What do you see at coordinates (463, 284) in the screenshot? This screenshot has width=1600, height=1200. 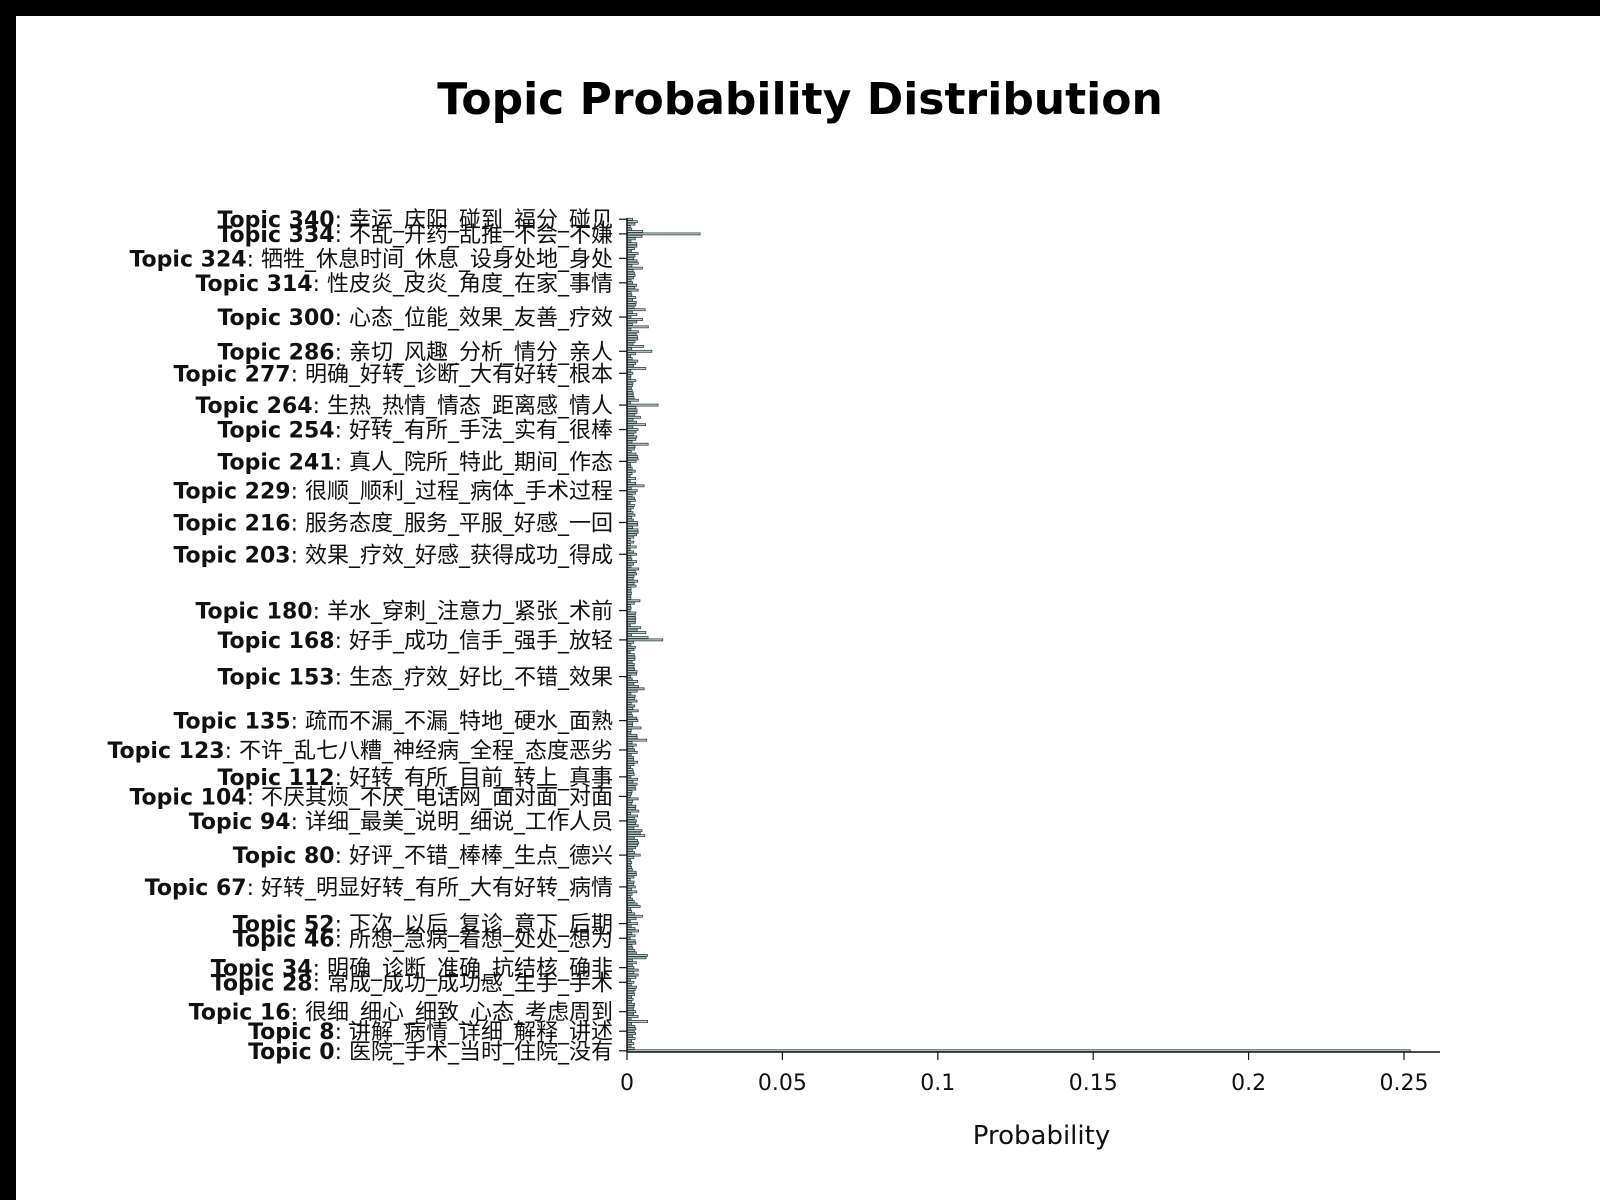 I see `topic-words: : 性皮炎_皮炎_角度_在家_事情` at bounding box center [463, 284].